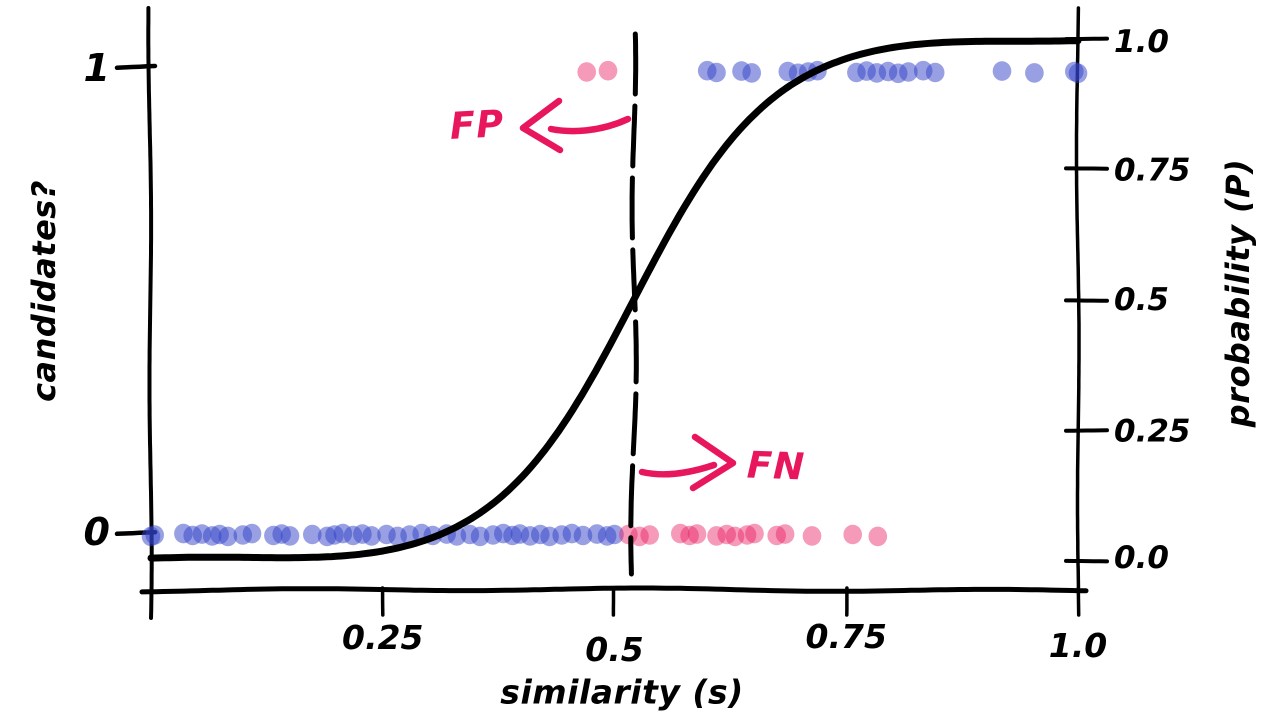 The image size is (1280, 720). Describe the element at coordinates (614, 649) in the screenshot. I see `x-tick-label: 0.5` at that location.